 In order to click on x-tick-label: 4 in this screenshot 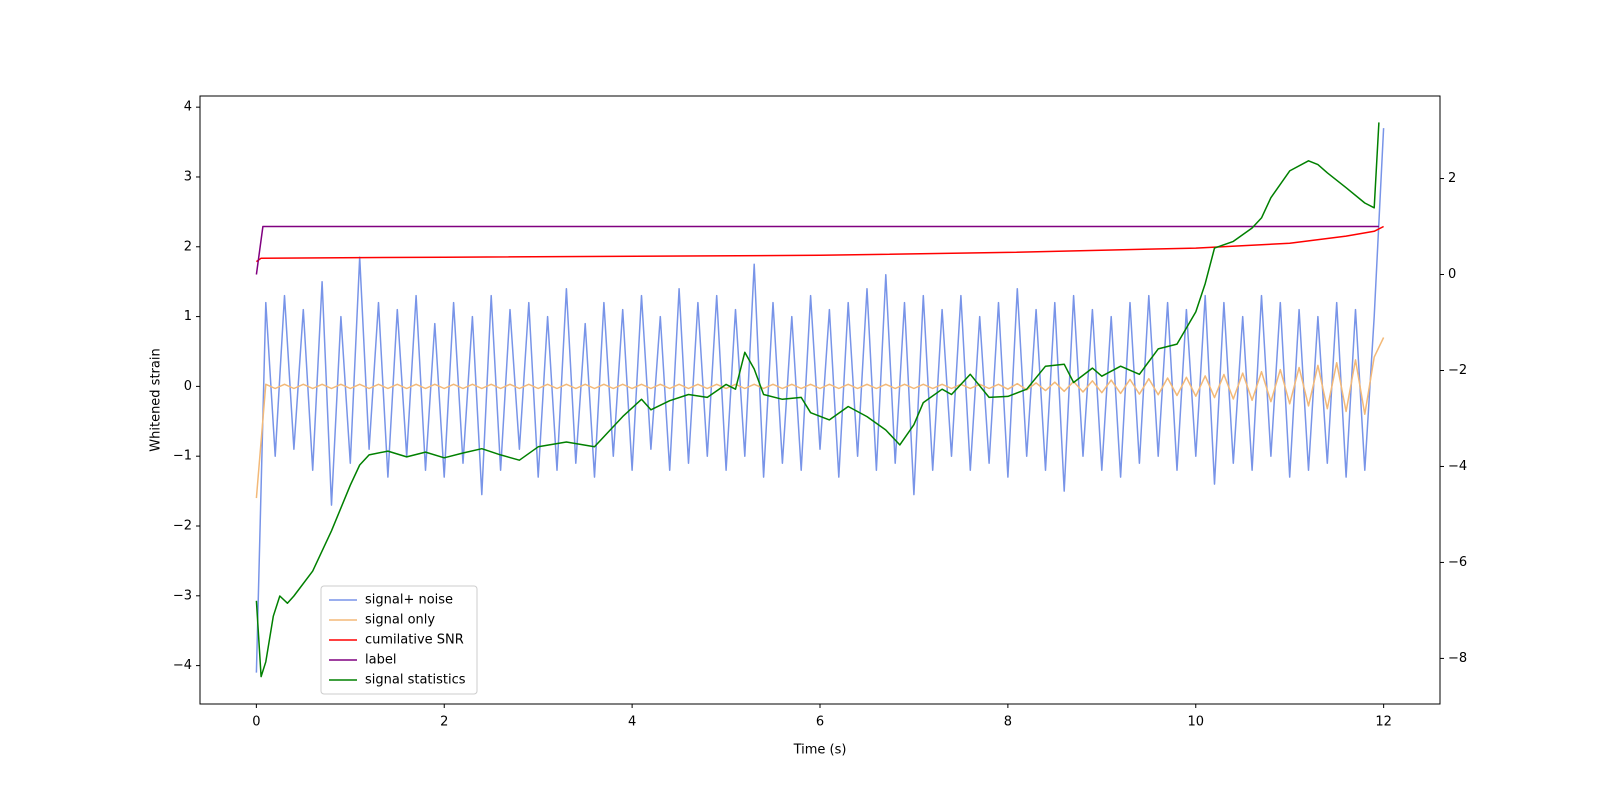, I will do `click(632, 722)`.